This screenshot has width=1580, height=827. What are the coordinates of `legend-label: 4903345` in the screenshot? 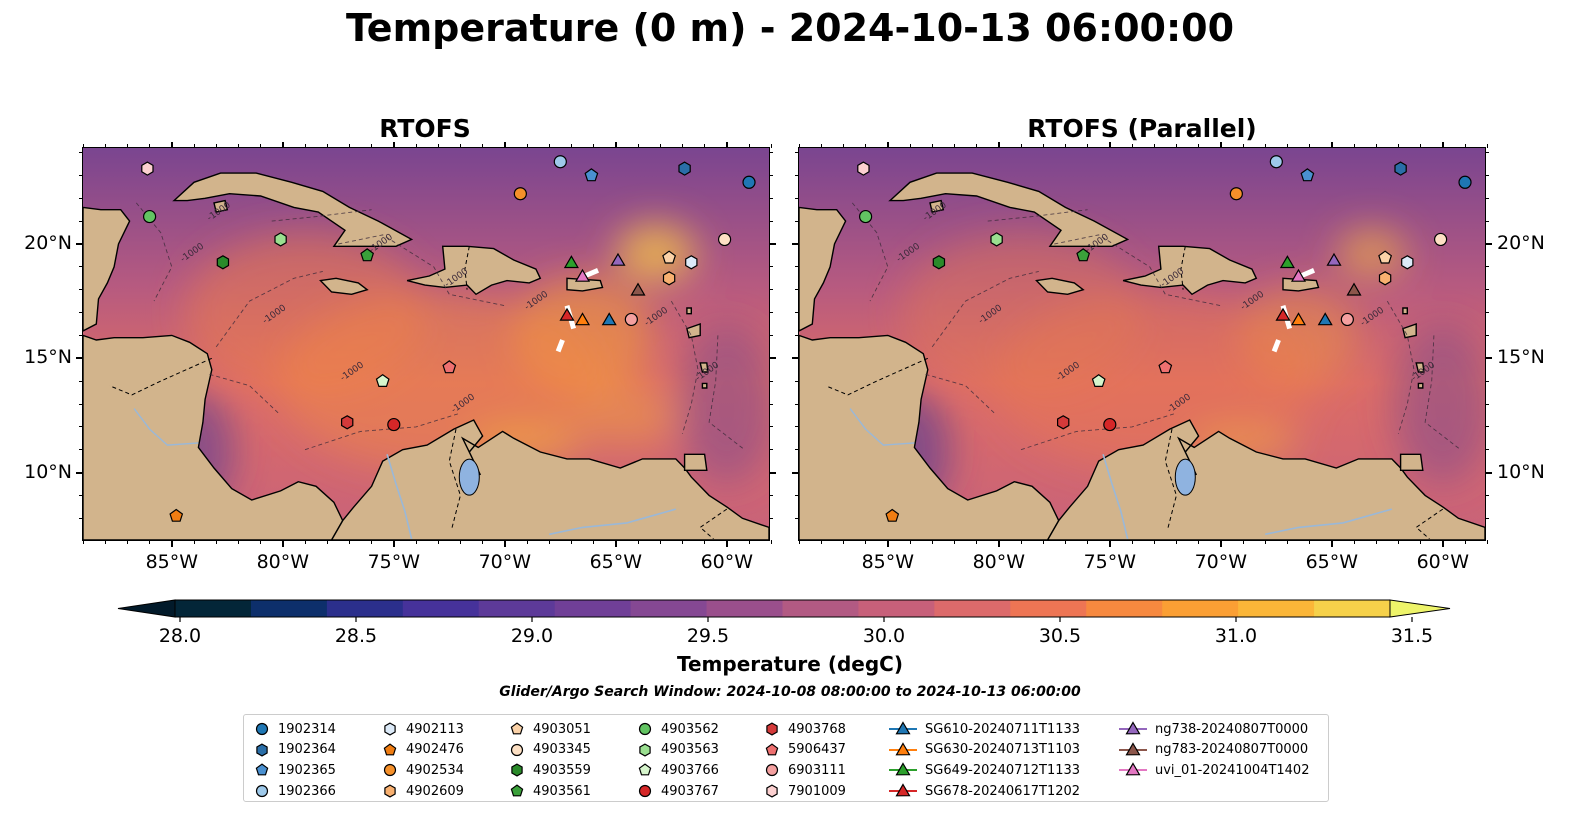 It's located at (562, 750).